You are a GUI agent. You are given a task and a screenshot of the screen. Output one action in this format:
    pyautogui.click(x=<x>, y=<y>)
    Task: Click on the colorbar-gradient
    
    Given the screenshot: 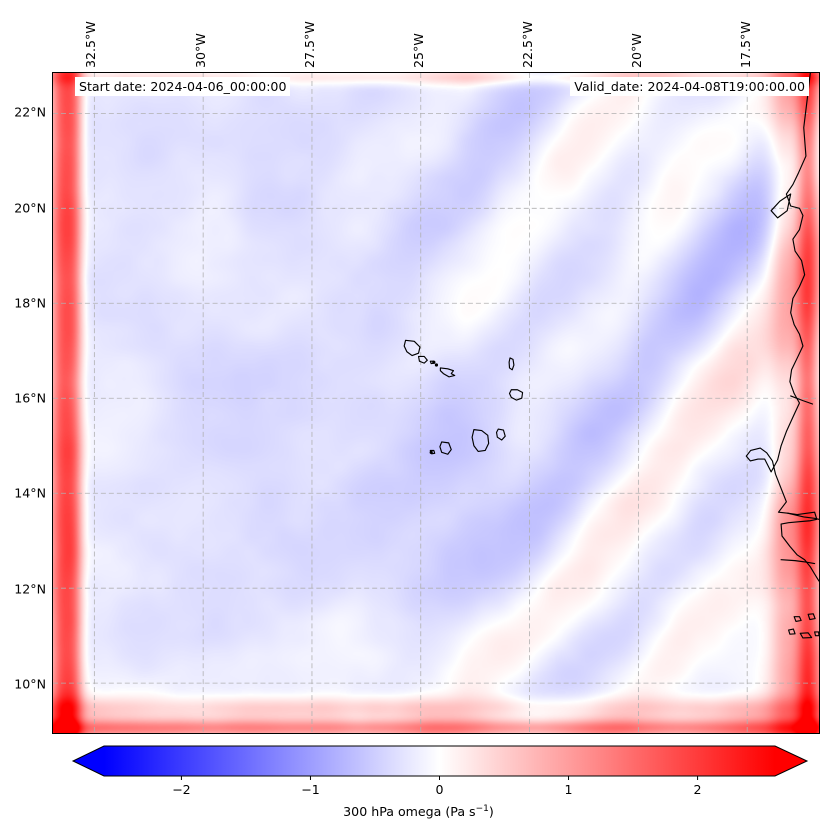 What is the action you would take?
    pyautogui.click(x=440, y=762)
    